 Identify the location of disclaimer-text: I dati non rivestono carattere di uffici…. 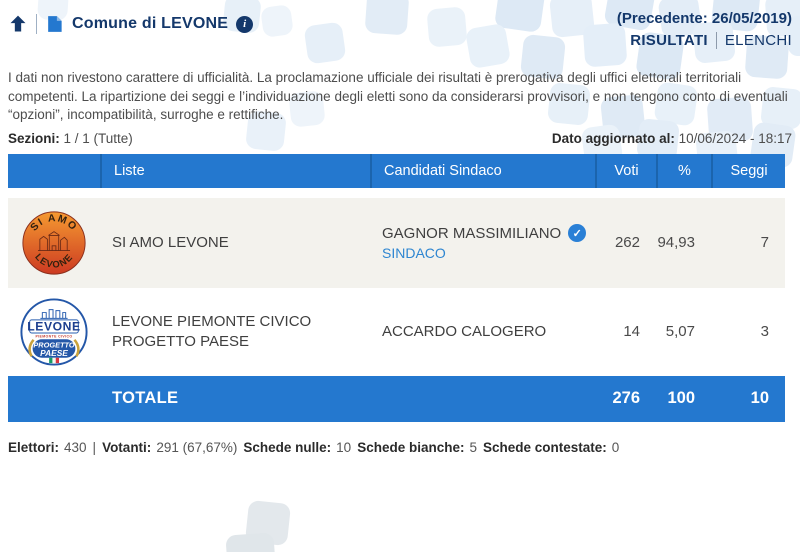
(398, 96).